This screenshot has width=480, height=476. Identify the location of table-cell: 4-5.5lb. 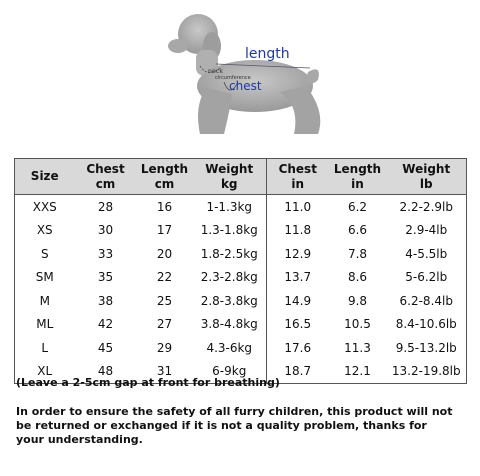
(426, 254).